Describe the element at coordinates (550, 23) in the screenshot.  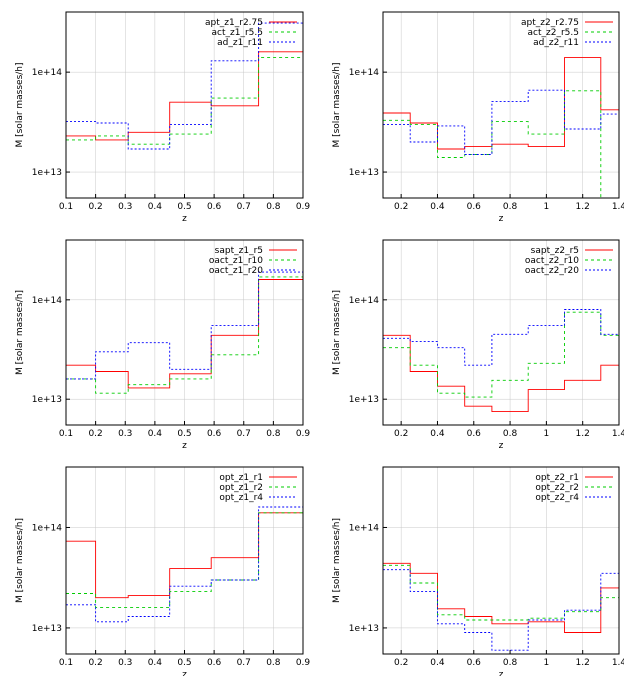
I see `legend-label-1: apt_z2_r2.75` at that location.